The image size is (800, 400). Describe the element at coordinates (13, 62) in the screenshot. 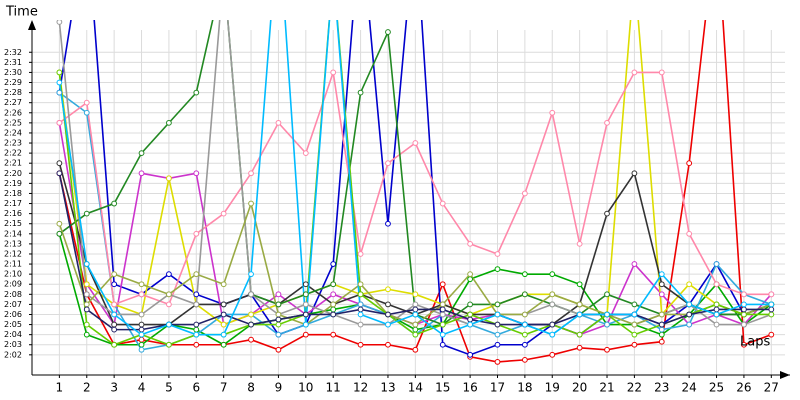

I see `y-tick-label: 2:31` at that location.